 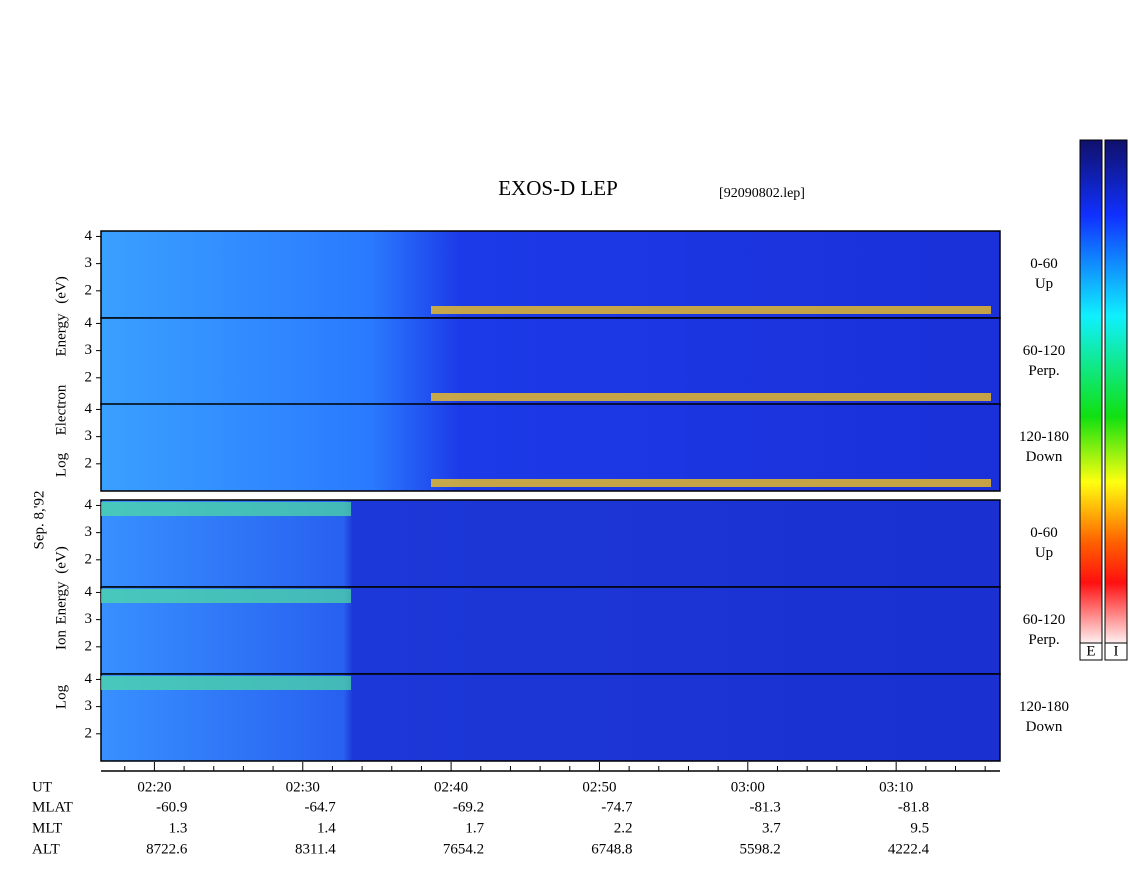 What do you see at coordinates (321, 807) in the screenshot?
I see `ephemeris-value: -64.7` at bounding box center [321, 807].